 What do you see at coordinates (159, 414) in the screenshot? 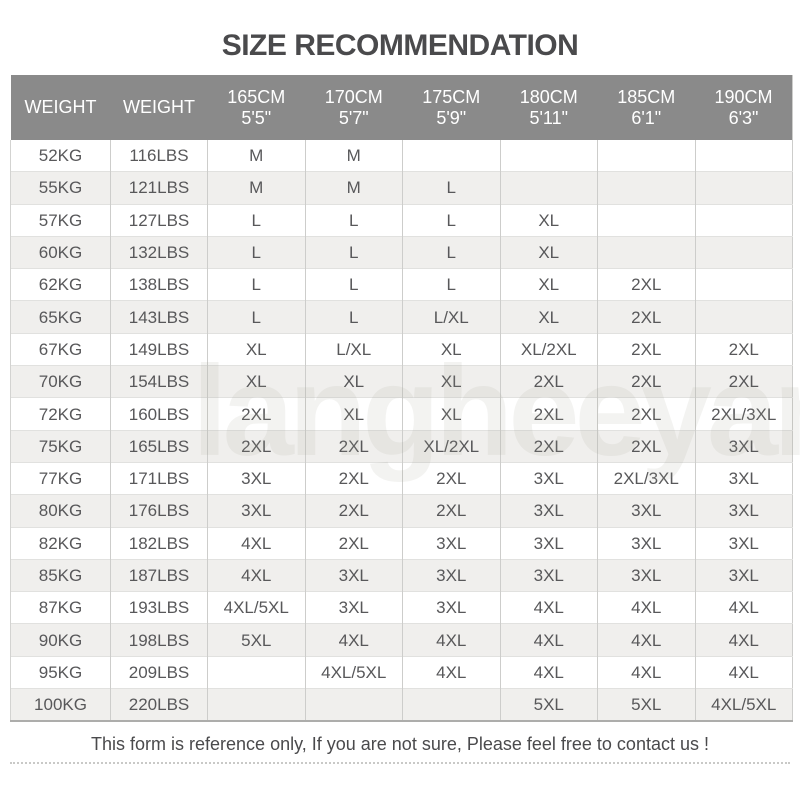
I see `weight-lbs-cell: 160LBS` at bounding box center [159, 414].